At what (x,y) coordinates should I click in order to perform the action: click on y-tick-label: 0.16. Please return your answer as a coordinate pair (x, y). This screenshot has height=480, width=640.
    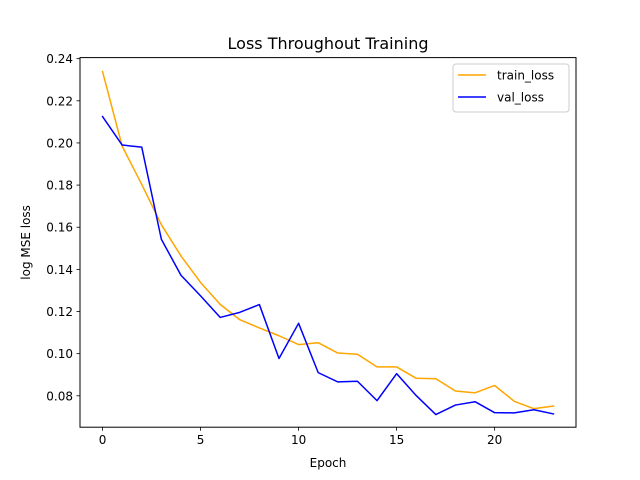
    Looking at the image, I should click on (59, 228).